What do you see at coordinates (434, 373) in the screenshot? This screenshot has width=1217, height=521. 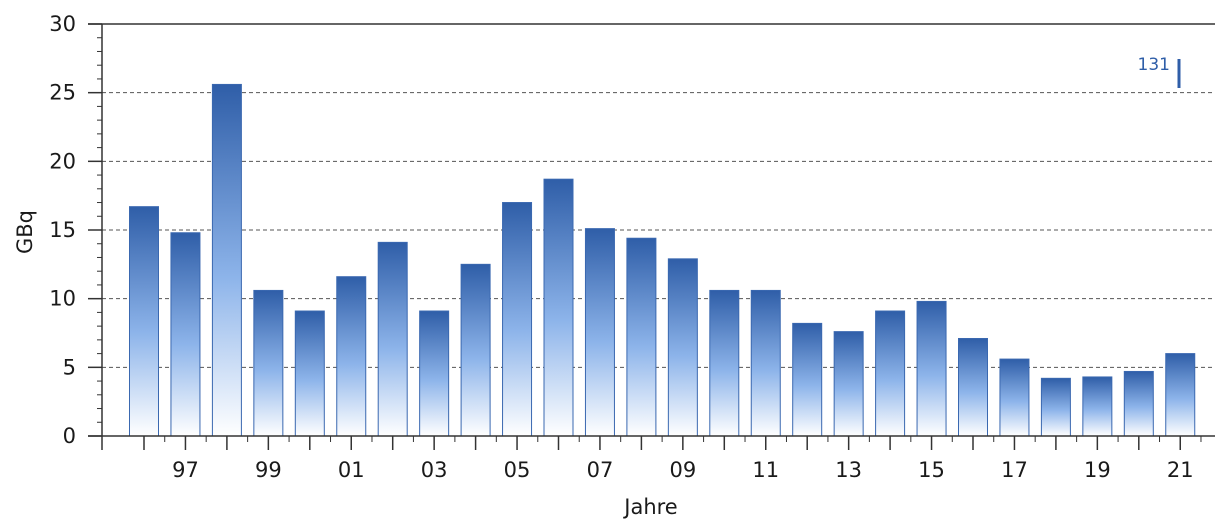 I see `bar-2003` at bounding box center [434, 373].